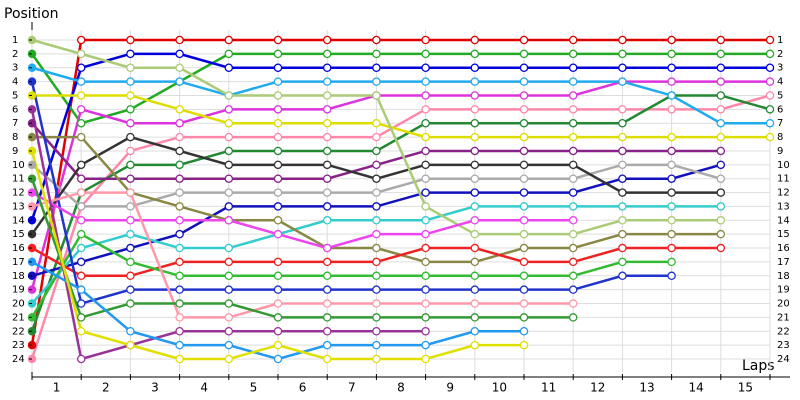  I want to click on y-tick-label: 16, so click(18, 248).